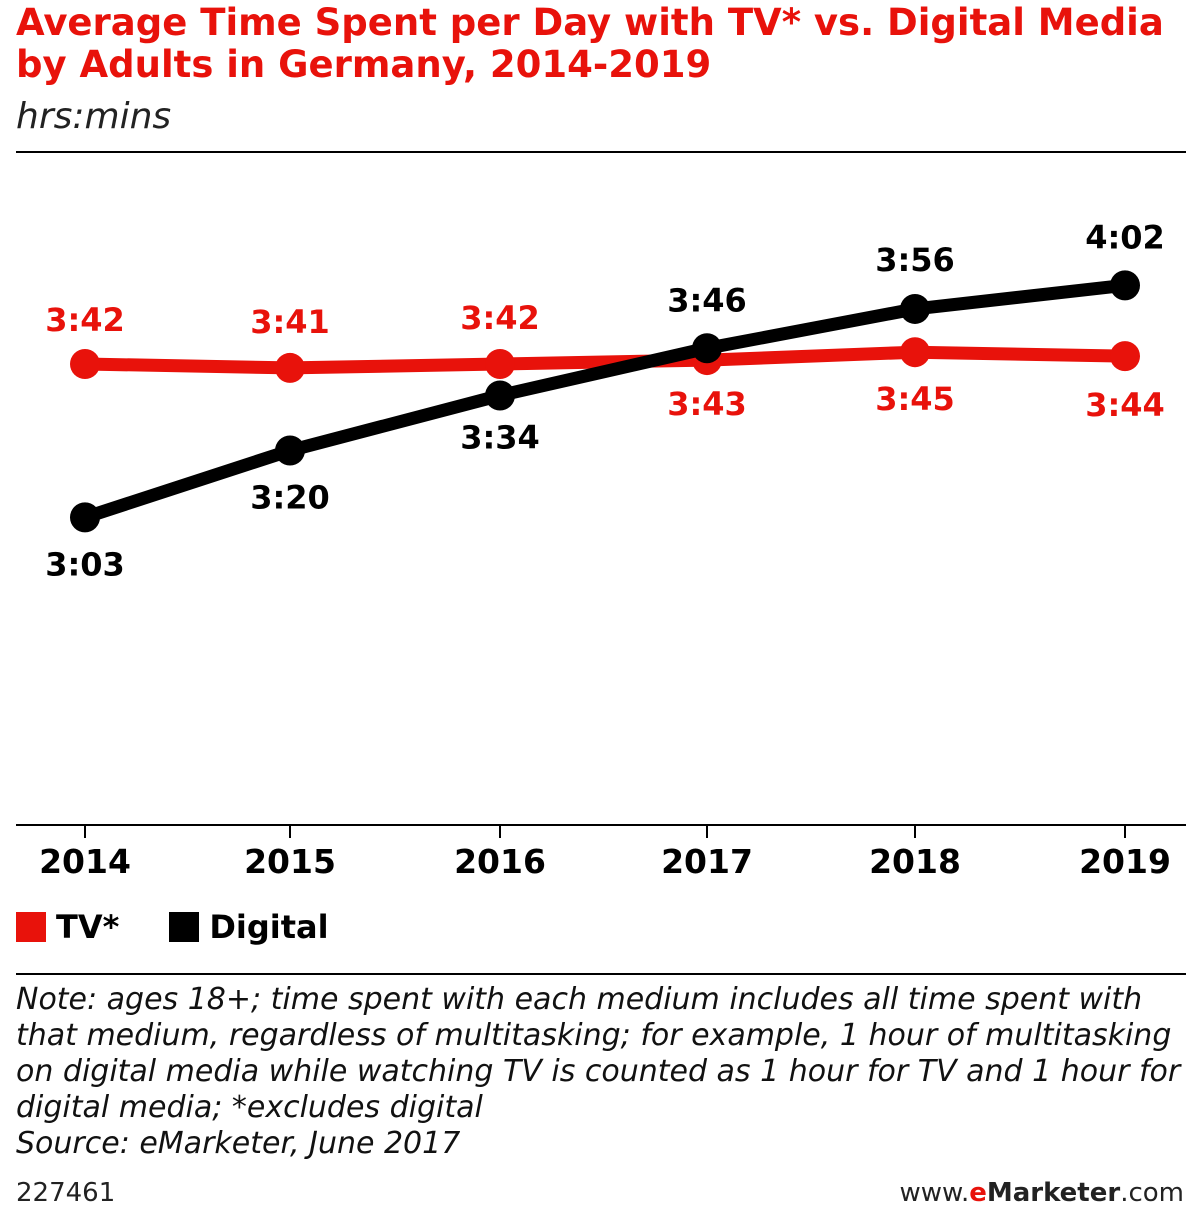  Describe the element at coordinates (601, 974) in the screenshot. I see `note-divider` at that location.